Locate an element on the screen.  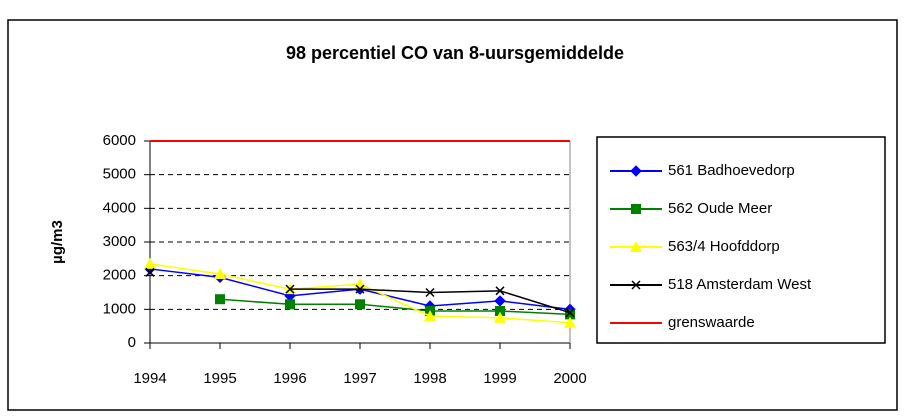
legend-label: grenswaarde is located at coordinates (711, 322).